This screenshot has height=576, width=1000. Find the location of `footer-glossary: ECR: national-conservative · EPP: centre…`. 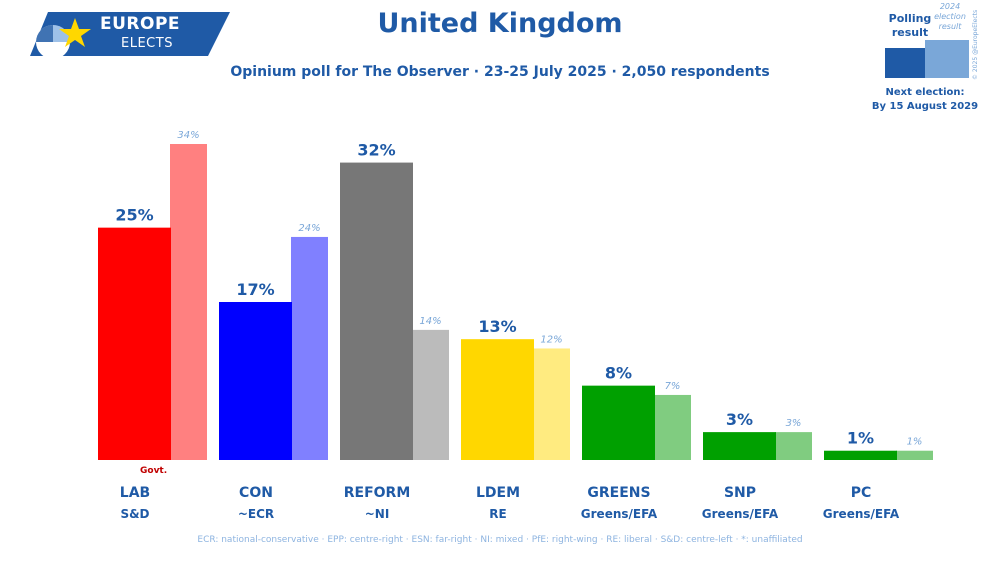

footer-glossary: ECR: national-conservative · EPP: centre… is located at coordinates (500, 540).